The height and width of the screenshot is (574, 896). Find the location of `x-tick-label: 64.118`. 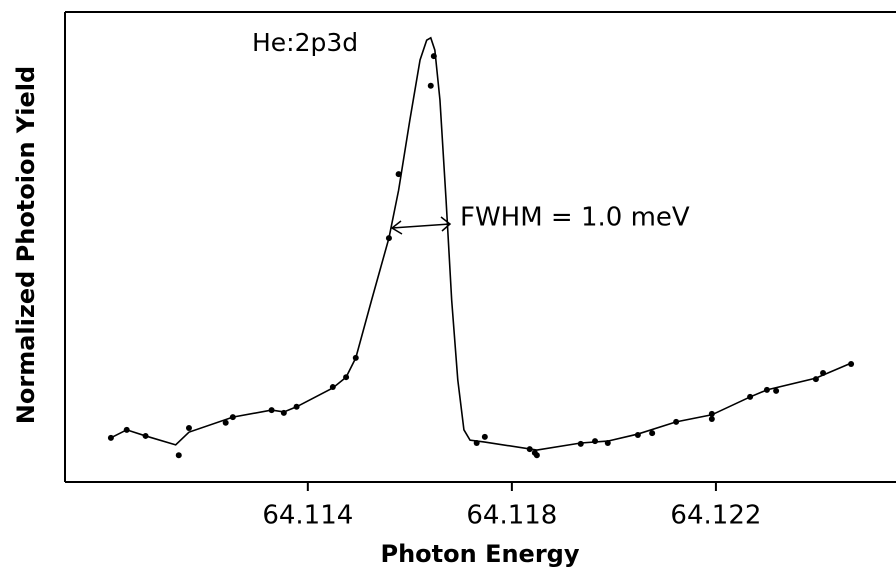

x-tick-label: 64.118 is located at coordinates (511, 516).